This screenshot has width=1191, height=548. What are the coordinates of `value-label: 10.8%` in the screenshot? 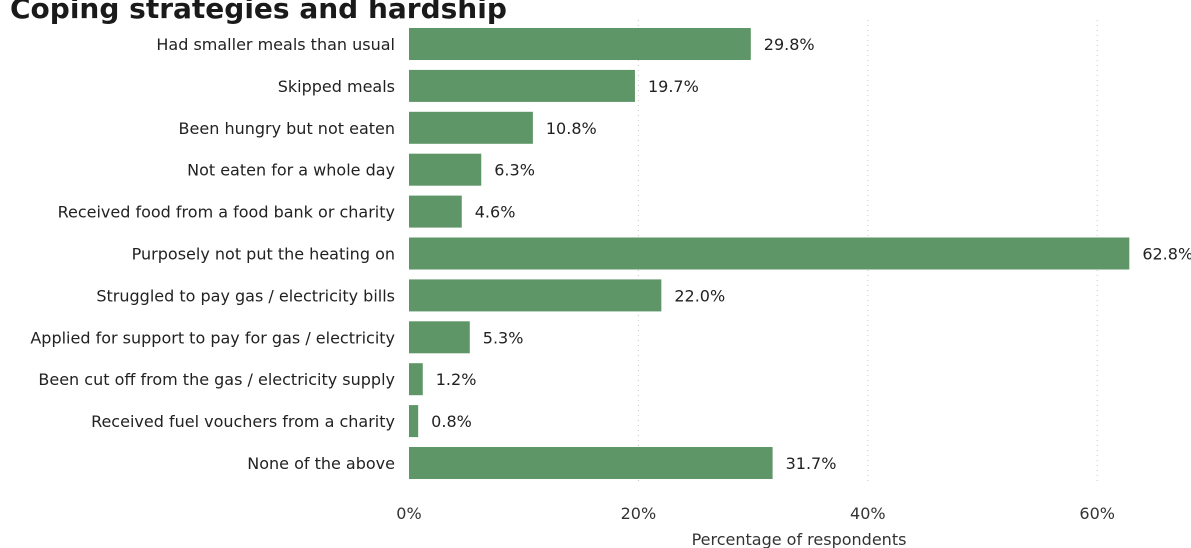 It's located at (571, 128).